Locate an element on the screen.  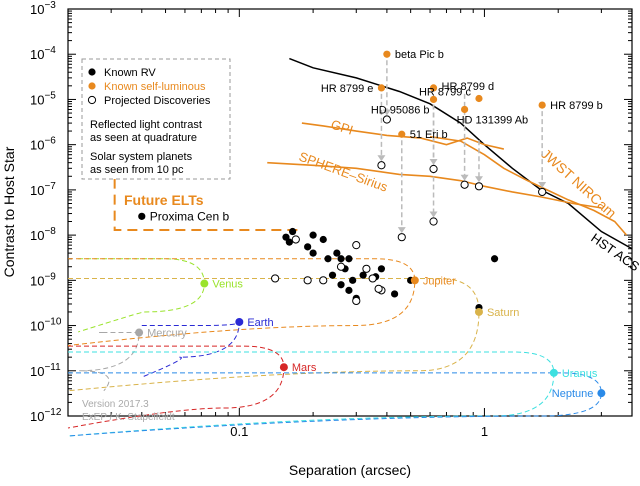
proxima-point is located at coordinates (142, 216).